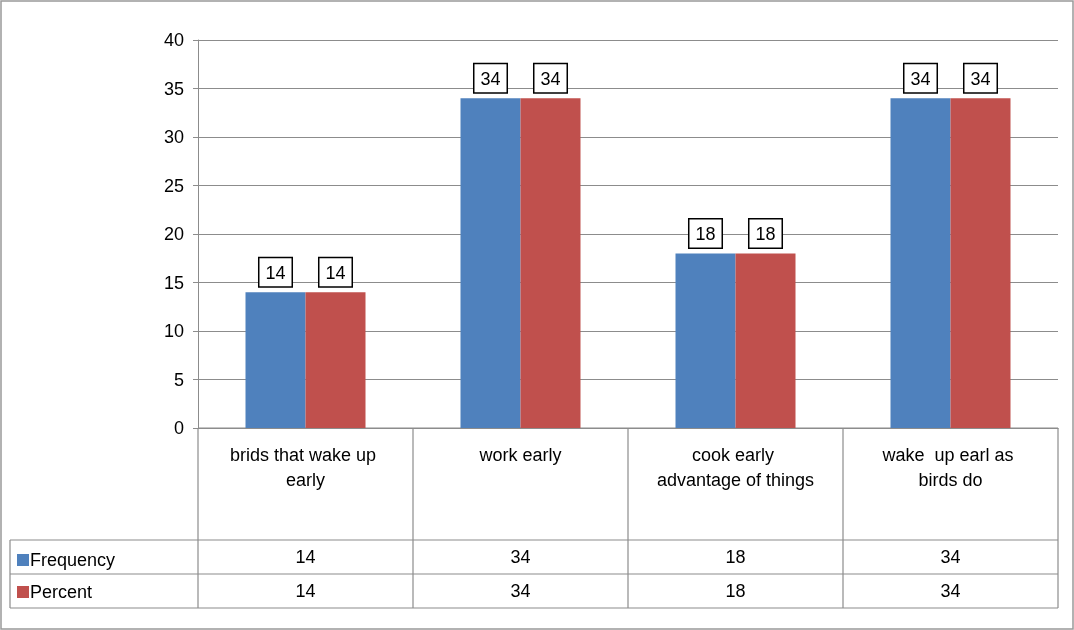 This screenshot has width=1074, height=630. Describe the element at coordinates (73, 560) in the screenshot. I see `legend-label: Frequency` at that location.